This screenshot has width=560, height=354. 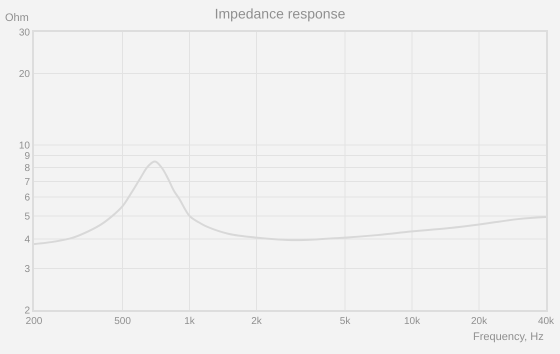 I want to click on chart-title: Impedance response, so click(x=280, y=14).